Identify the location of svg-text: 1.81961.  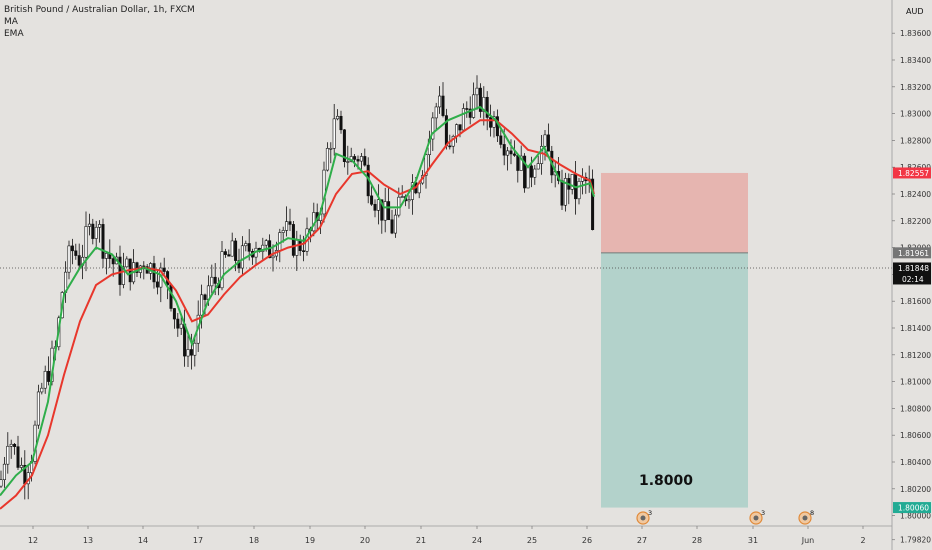
(913, 253).